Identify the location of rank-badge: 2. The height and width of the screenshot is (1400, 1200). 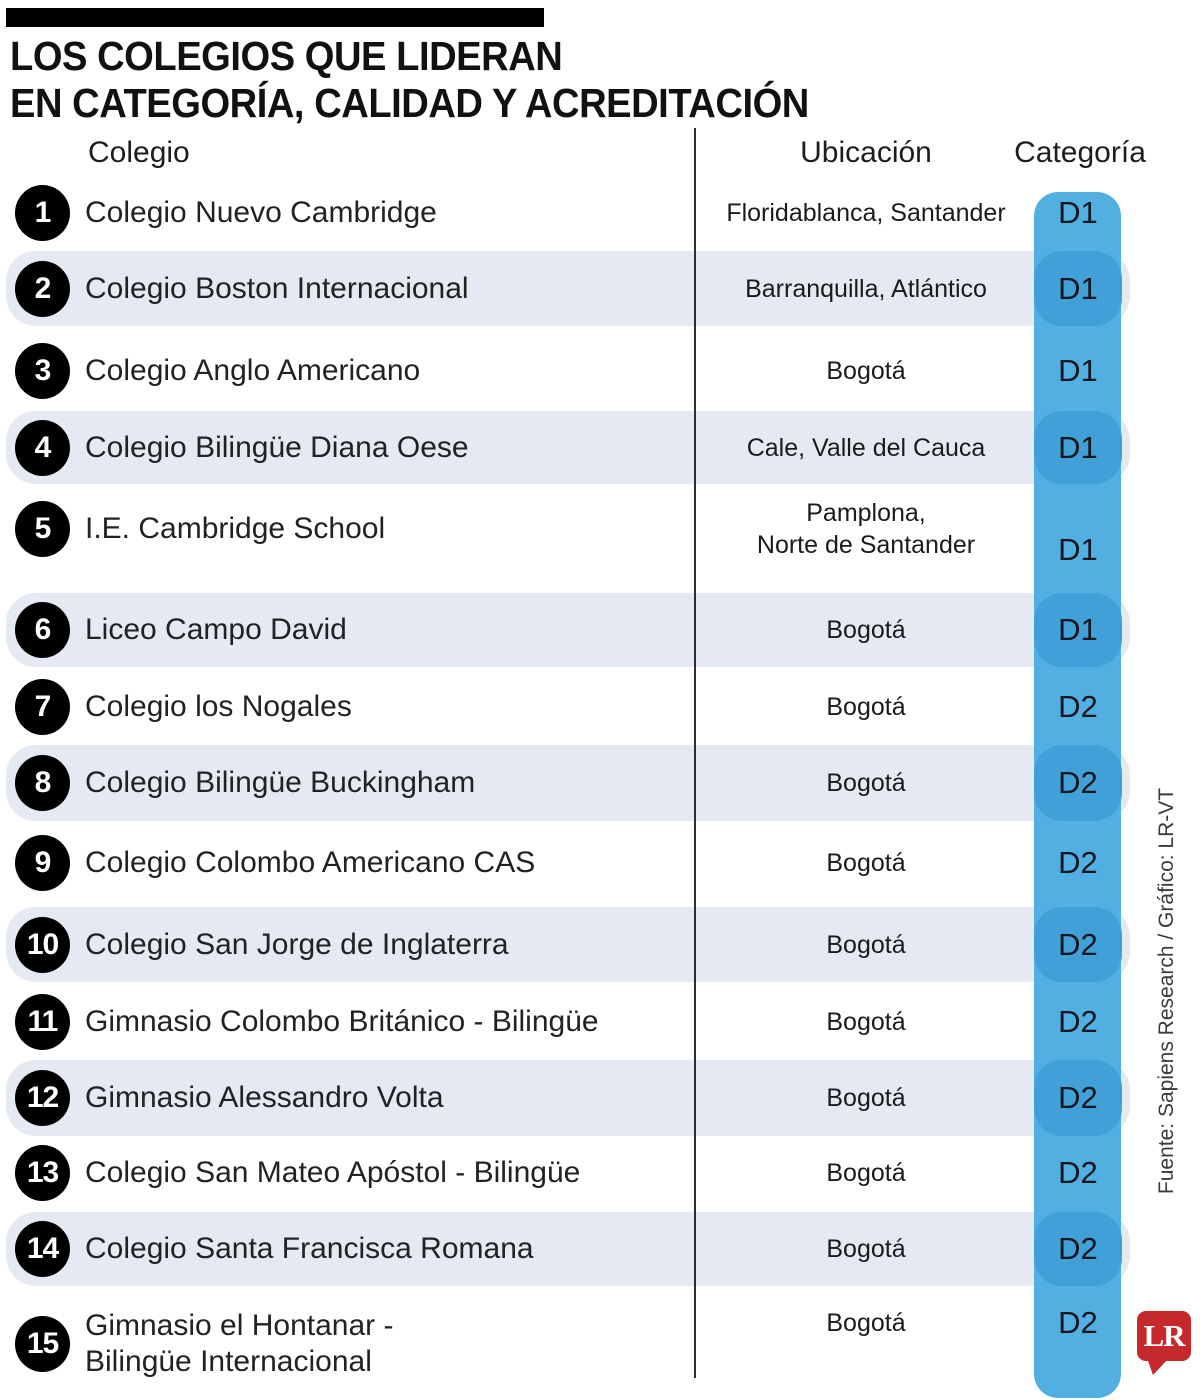
(42, 288).